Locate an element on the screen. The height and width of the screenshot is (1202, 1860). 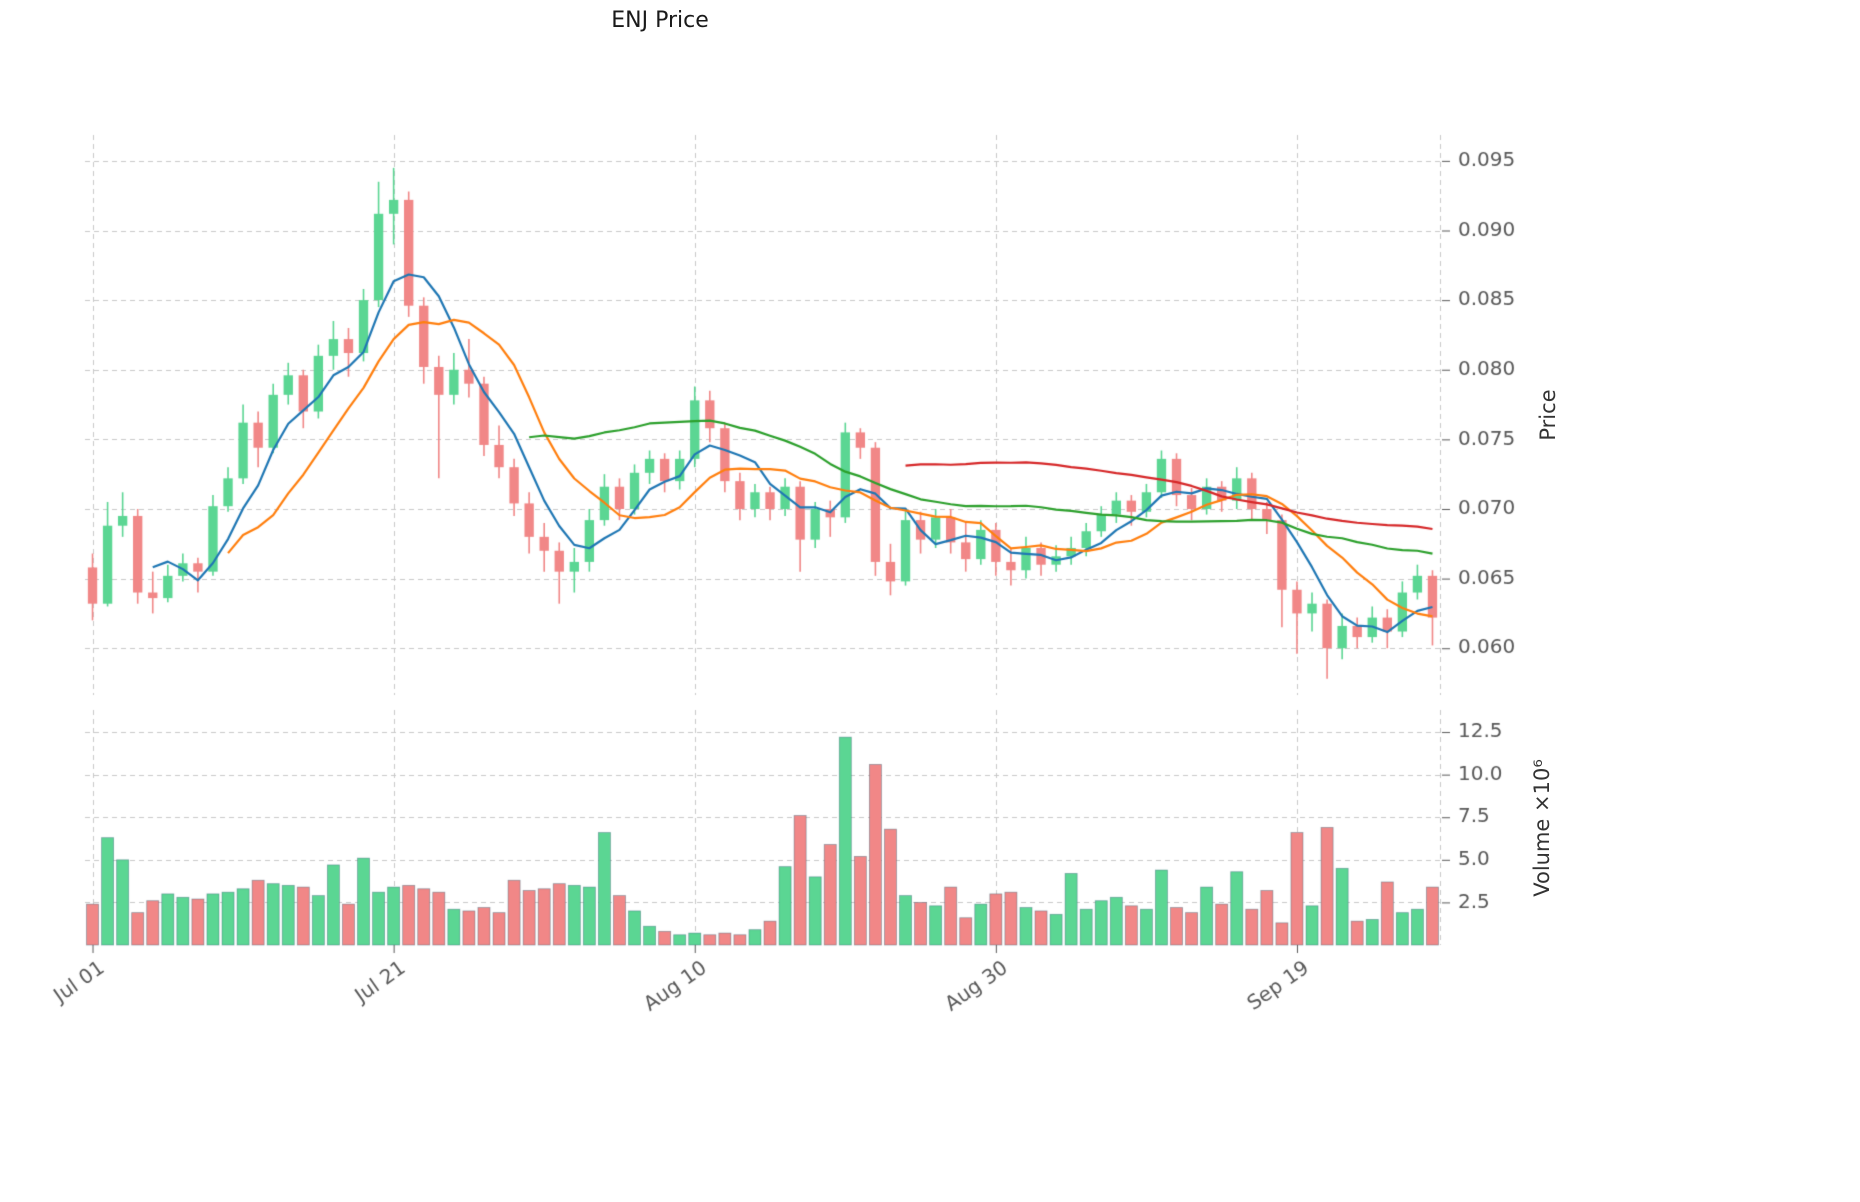
chart-title: ENJ Price is located at coordinates (660, 20).